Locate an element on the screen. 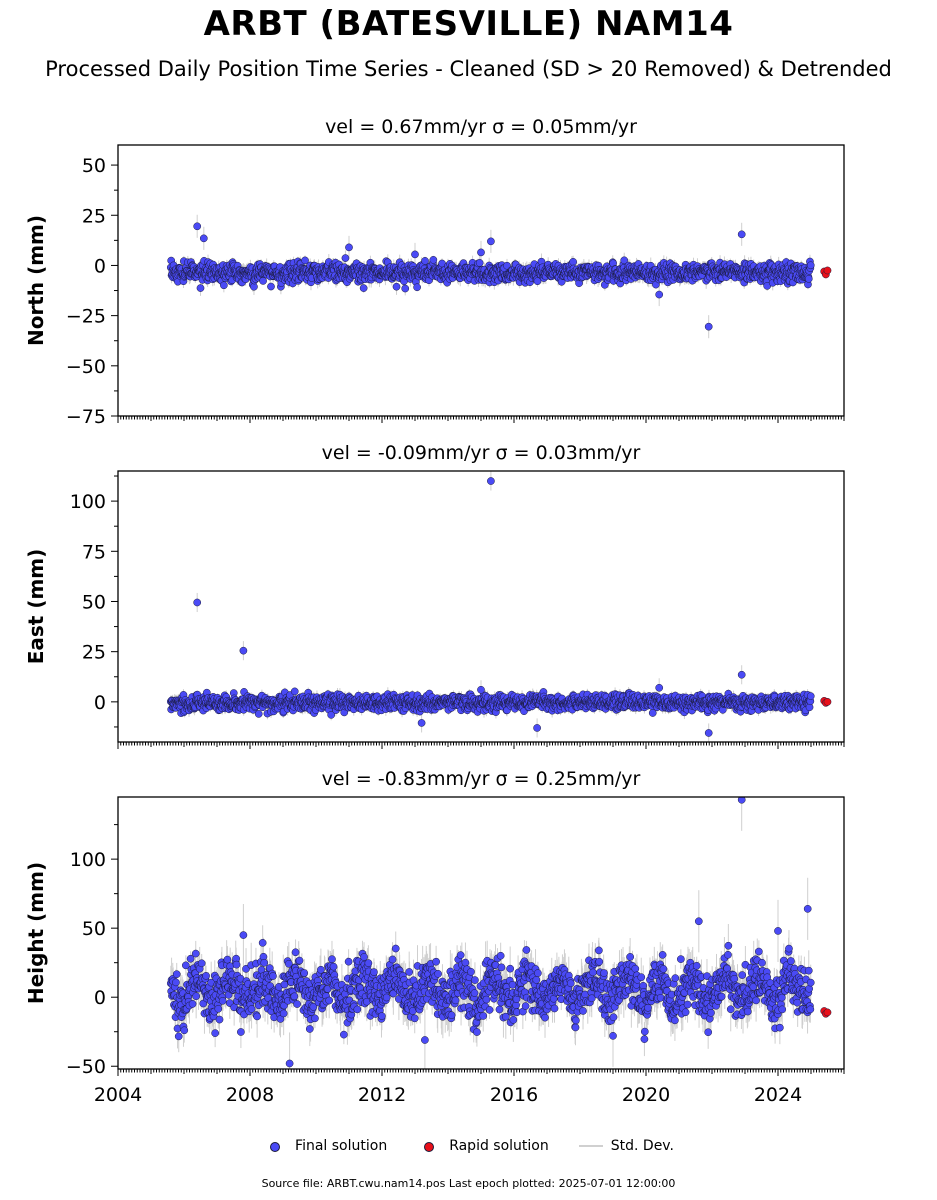 Image resolution: width=937 pixels, height=1200 pixels. y-tick-label: −25 is located at coordinates (86, 317).